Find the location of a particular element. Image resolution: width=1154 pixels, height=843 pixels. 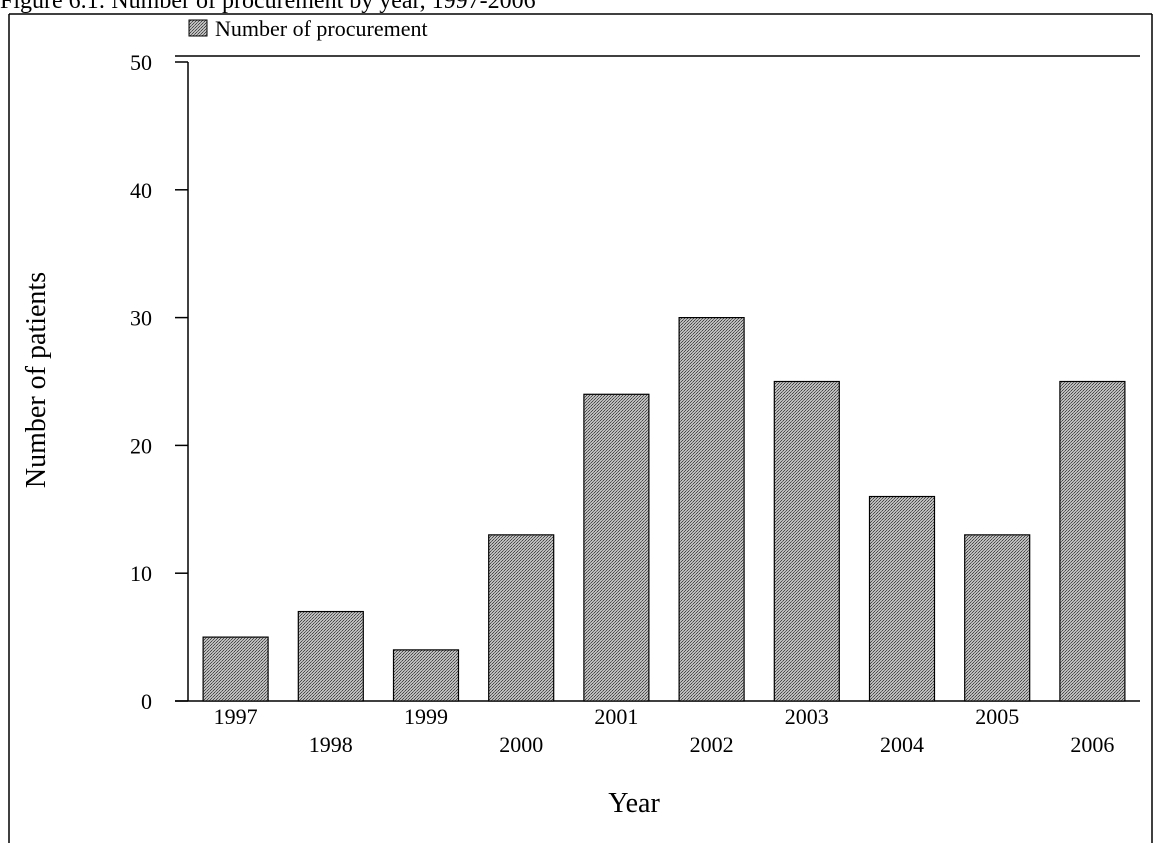

x-tick-label-2004: 2004 is located at coordinates (902, 744).